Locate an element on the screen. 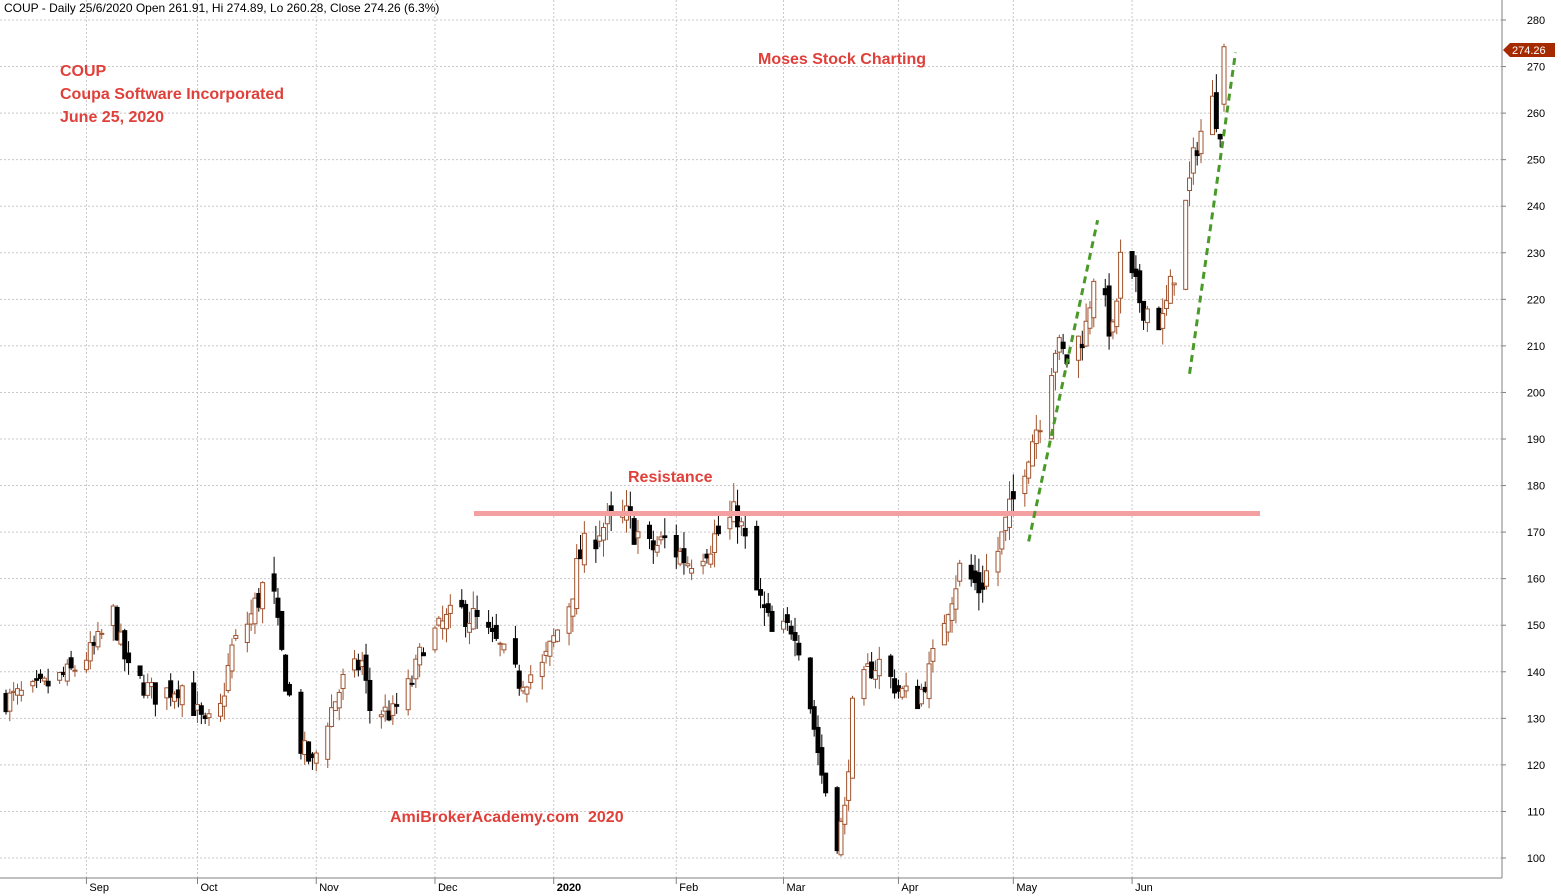 This screenshot has height=896, width=1561. brand-label: Moses Stock Charting is located at coordinates (842, 59).